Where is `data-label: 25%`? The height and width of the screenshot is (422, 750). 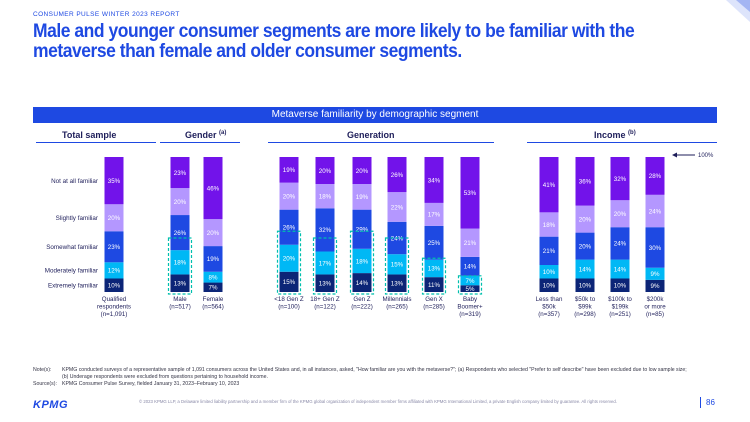 data-label: 25% is located at coordinates (434, 243).